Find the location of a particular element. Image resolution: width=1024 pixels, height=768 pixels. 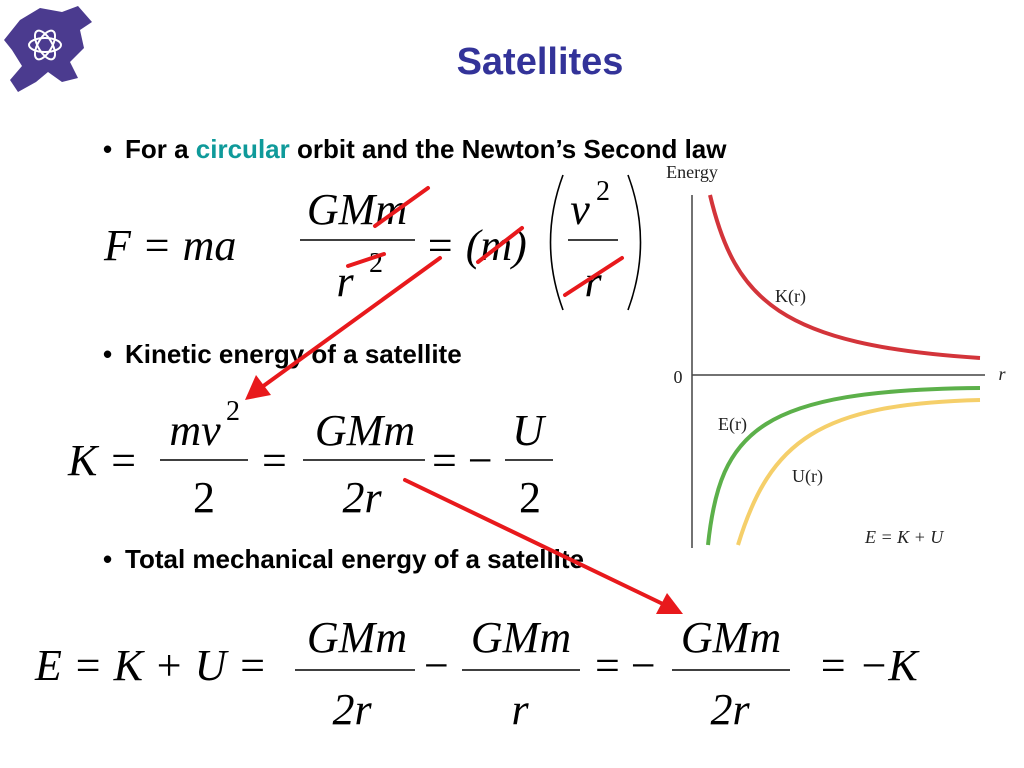

curve-label: E(r) is located at coordinates (732, 424).